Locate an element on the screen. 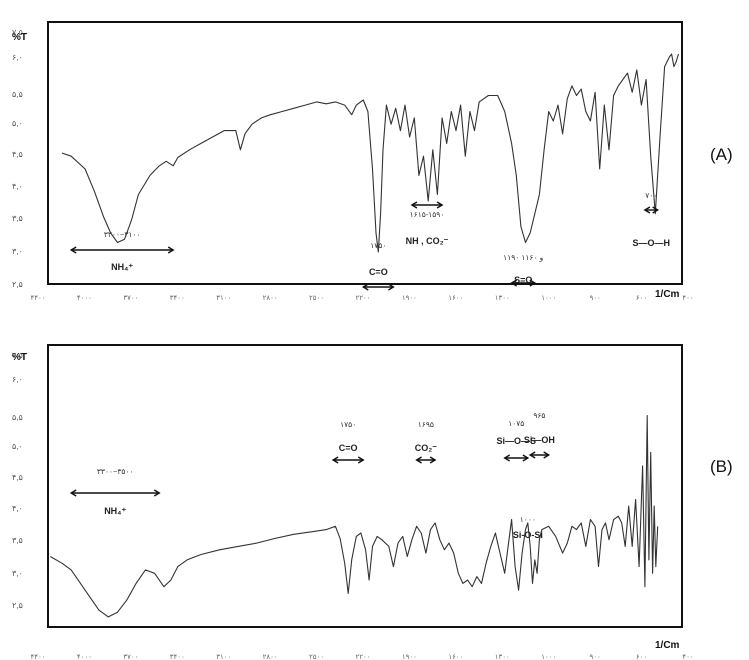 The image size is (749, 660). y-axis-label: %T is located at coordinates (19, 37).